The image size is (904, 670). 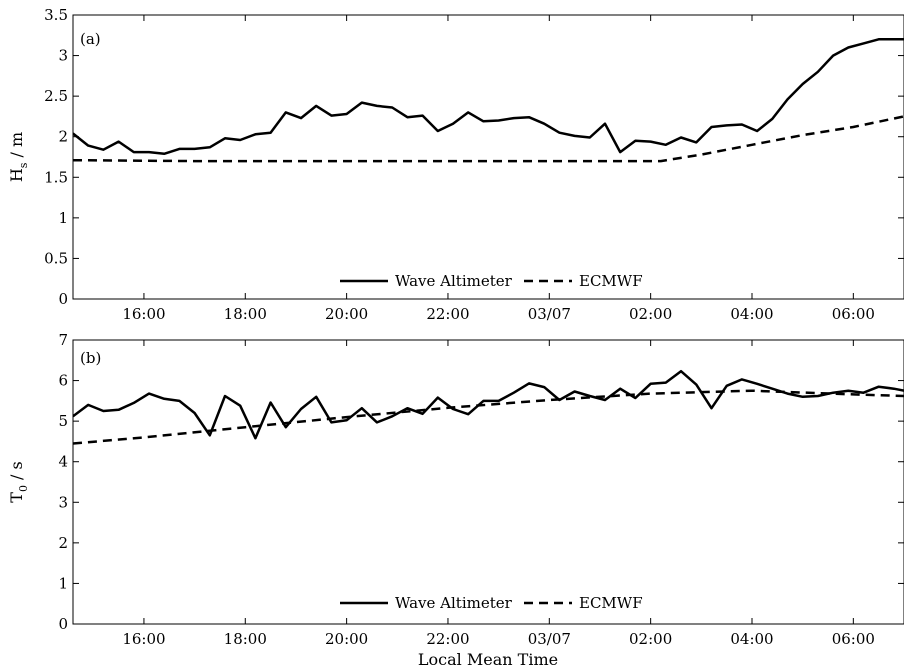 What do you see at coordinates (454, 281) in the screenshot?
I see `legend-label-wave-altimeter-a: Wave Altimeter` at bounding box center [454, 281].